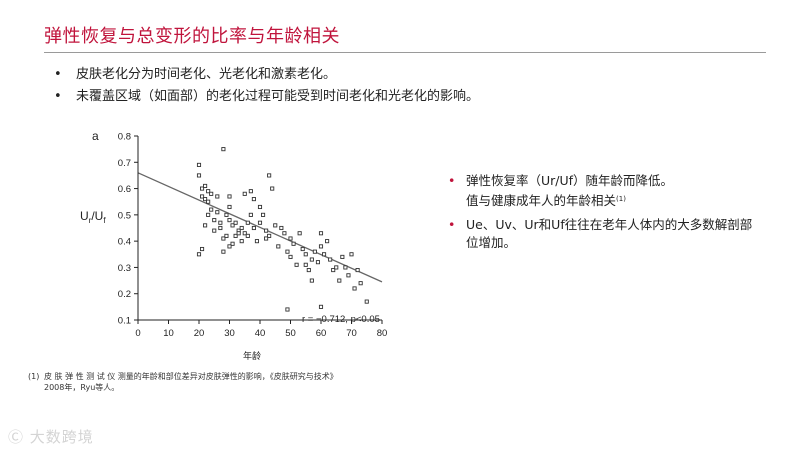 The height and width of the screenshot is (452, 798). Describe the element at coordinates (265, 75) in the screenshot. I see `bullet-item: 皮肤老化分为时间老化、光老化和激素老化。` at that location.